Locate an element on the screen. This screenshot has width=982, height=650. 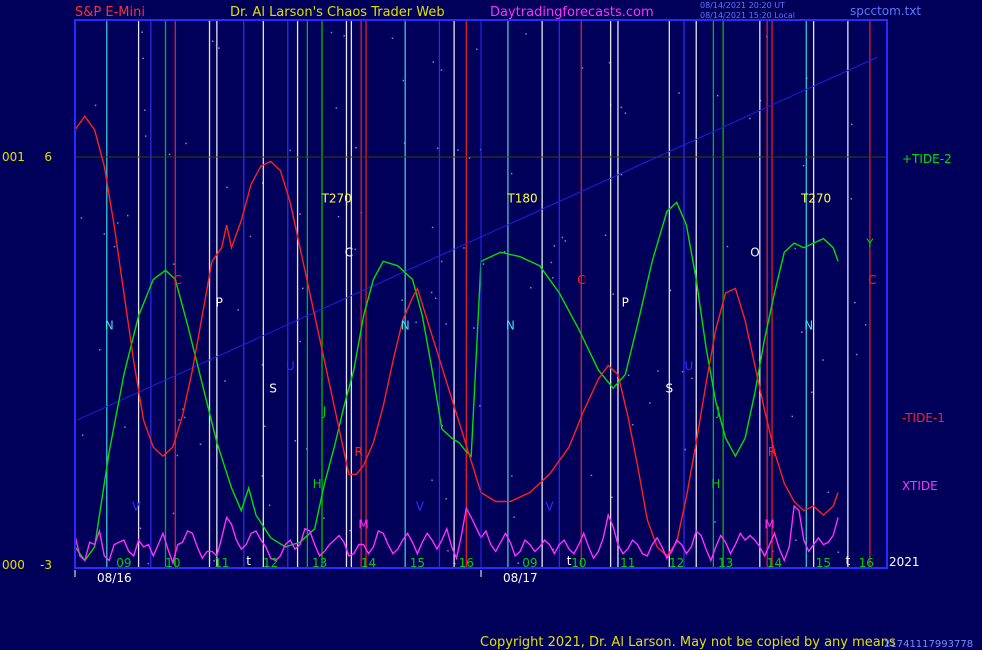
event-label-s: S is located at coordinates (670, 389).